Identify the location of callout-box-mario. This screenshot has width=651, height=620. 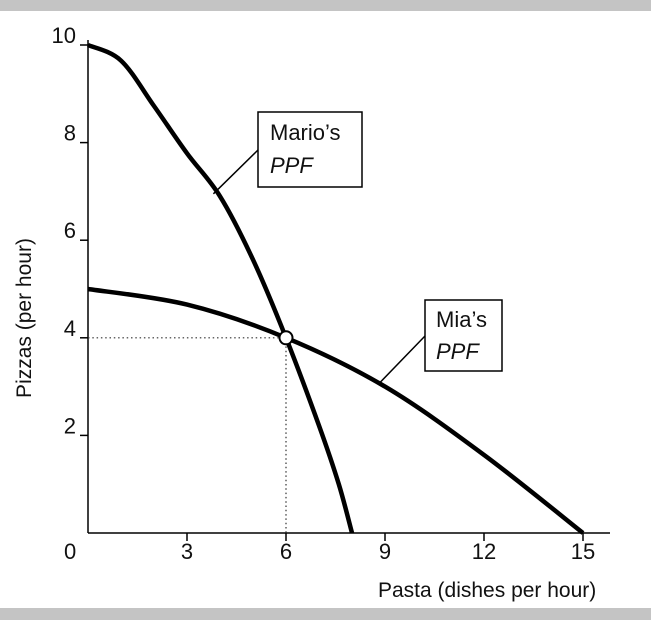
(310, 149).